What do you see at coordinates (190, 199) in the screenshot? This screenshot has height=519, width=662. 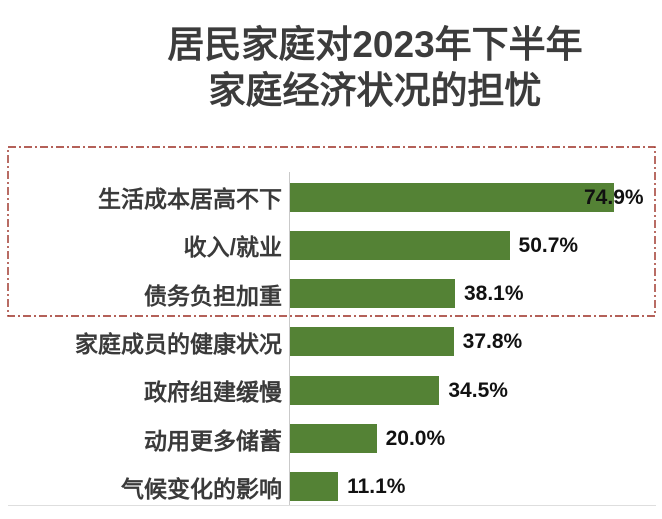 I see `category-label: 生活成本居高不下` at bounding box center [190, 199].